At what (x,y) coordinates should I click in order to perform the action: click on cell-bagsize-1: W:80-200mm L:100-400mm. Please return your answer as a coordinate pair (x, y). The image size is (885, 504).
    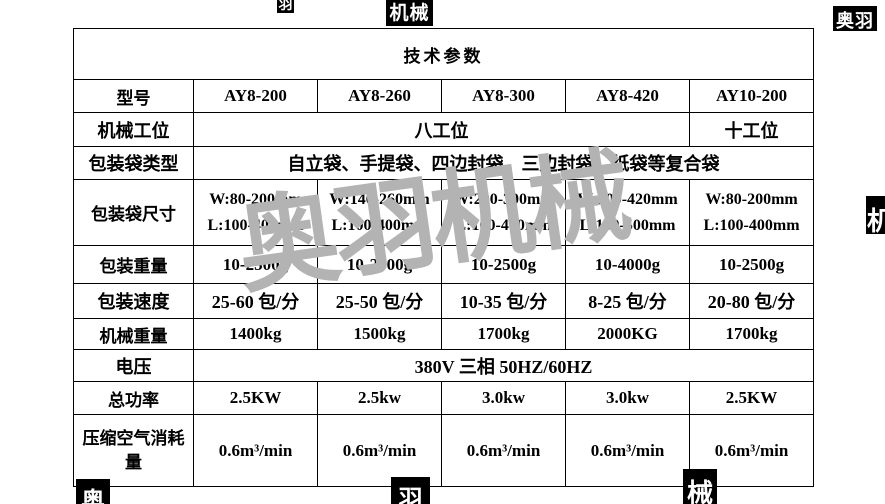
    Looking at the image, I should click on (255, 212).